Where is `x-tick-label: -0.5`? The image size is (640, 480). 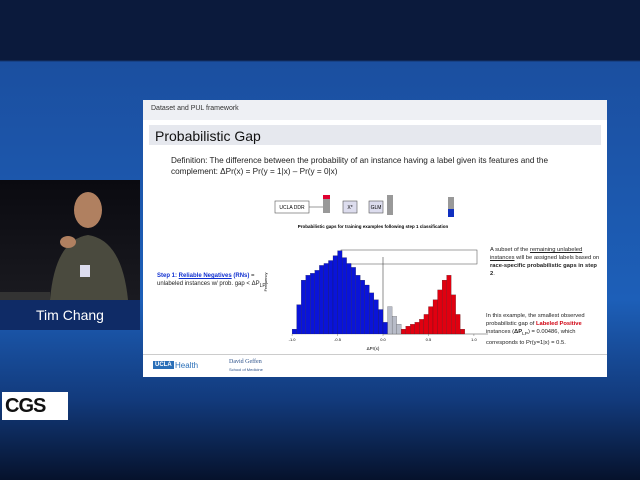 x-tick-label: -0.5 is located at coordinates (338, 339).